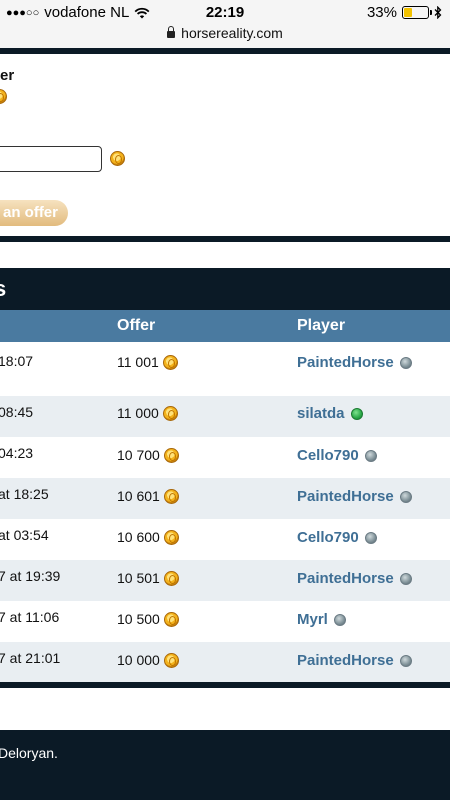  I want to click on make-offer-button: an offer, so click(34, 213).